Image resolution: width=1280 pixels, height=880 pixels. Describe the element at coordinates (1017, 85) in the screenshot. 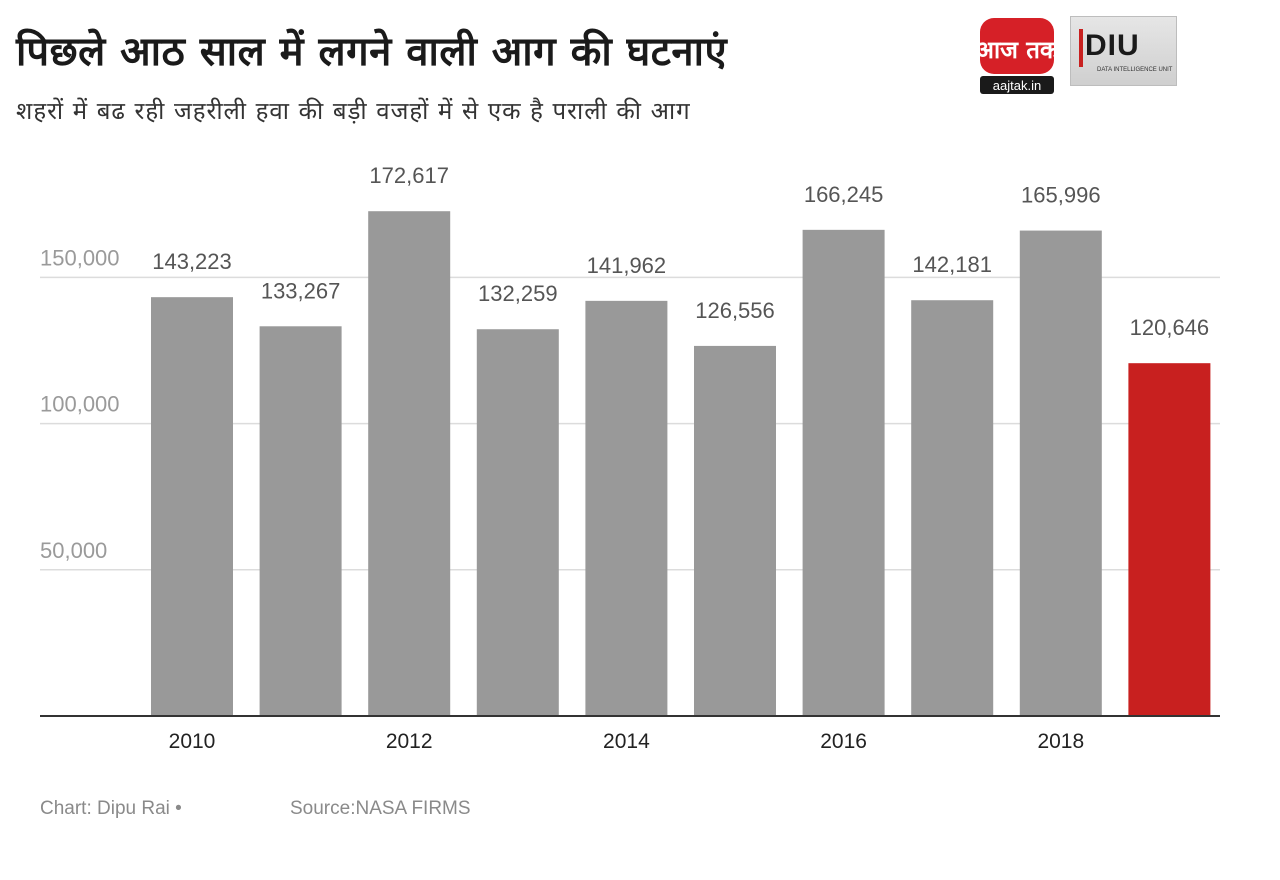

I see `aajtak-logo-site: aajtak.in` at that location.